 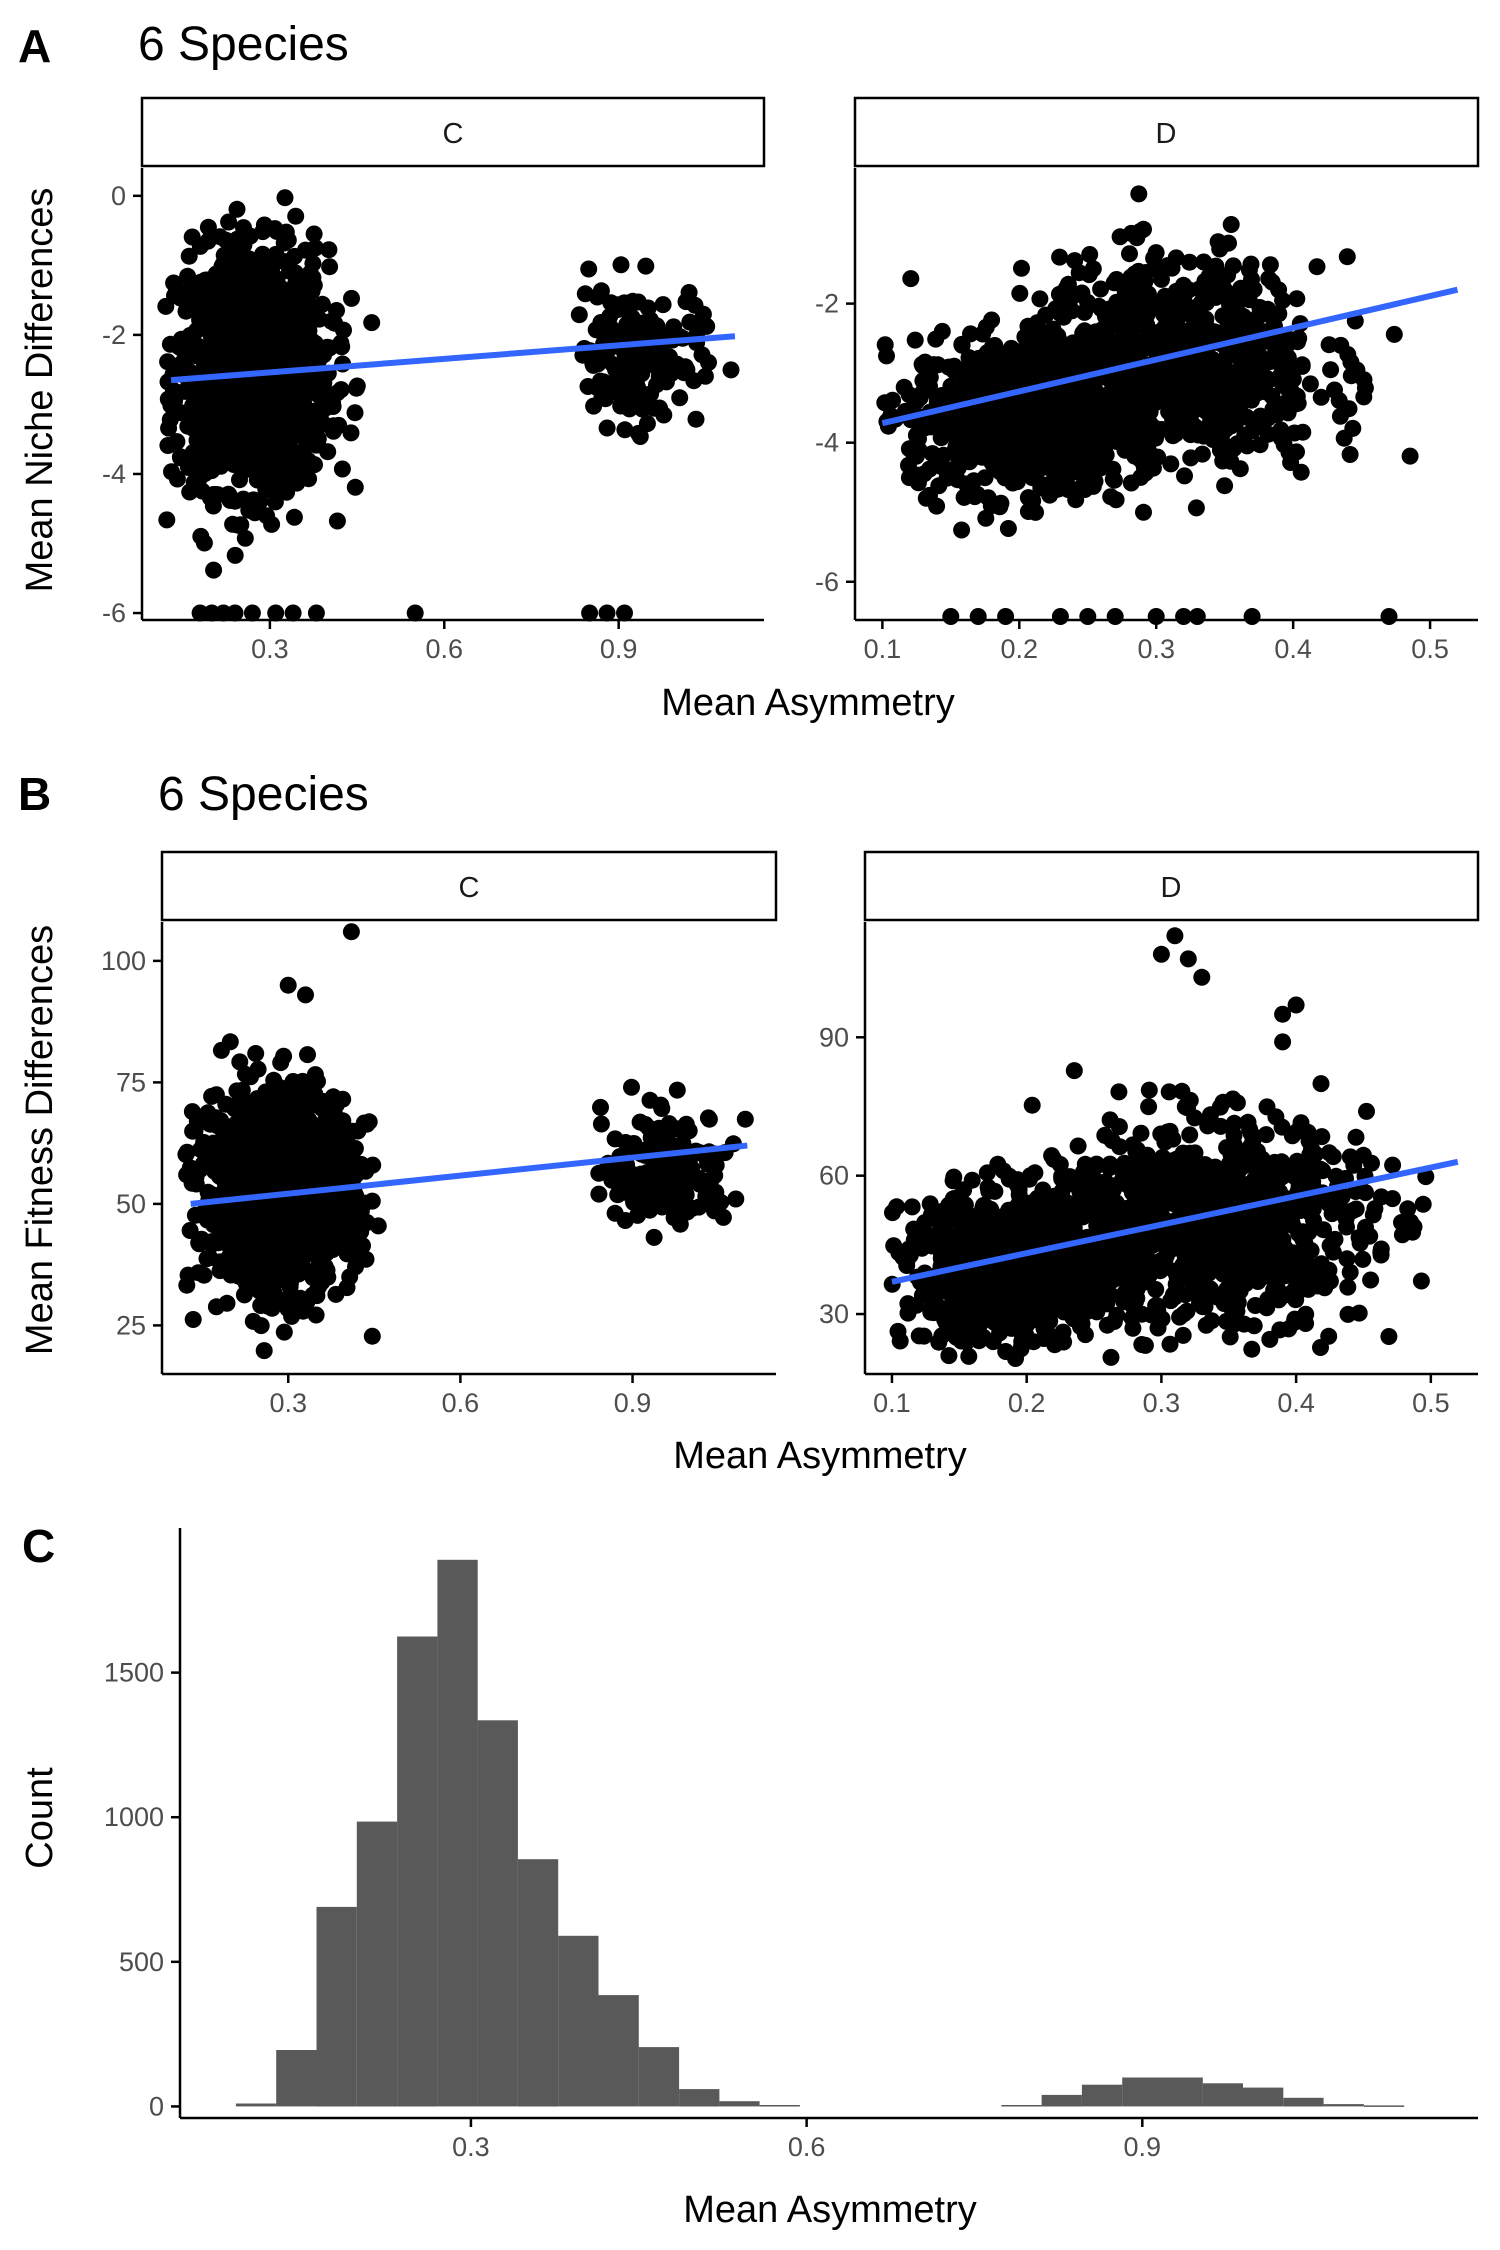 I want to click on panel-b-facet-c-x-tick-label: 0.3, so click(x=288, y=1403).